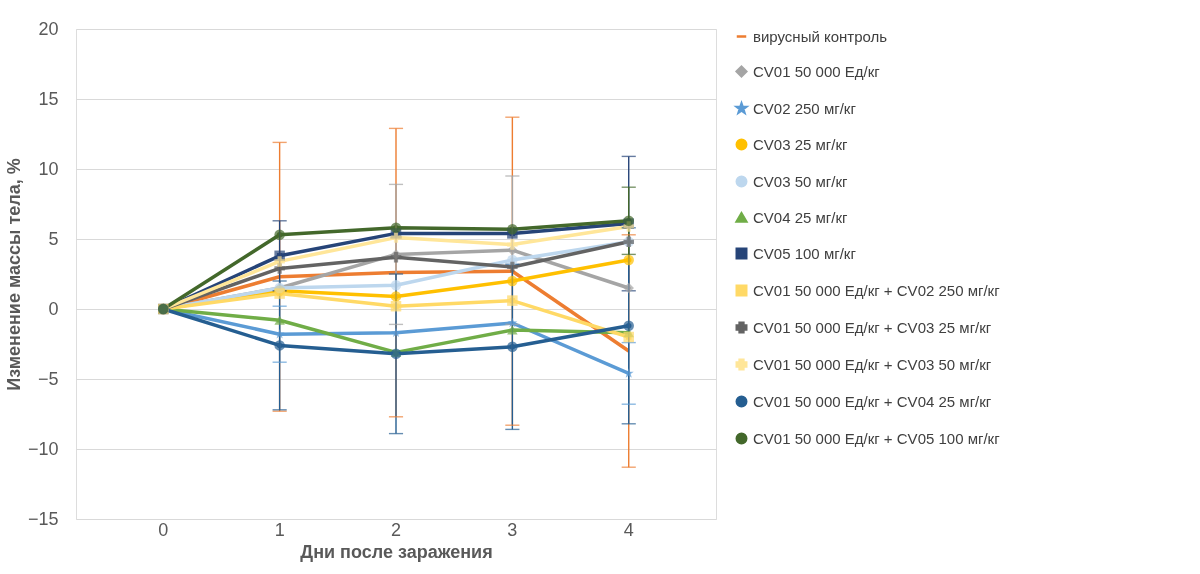  I want to click on x-tick-label: 1, so click(279, 529).